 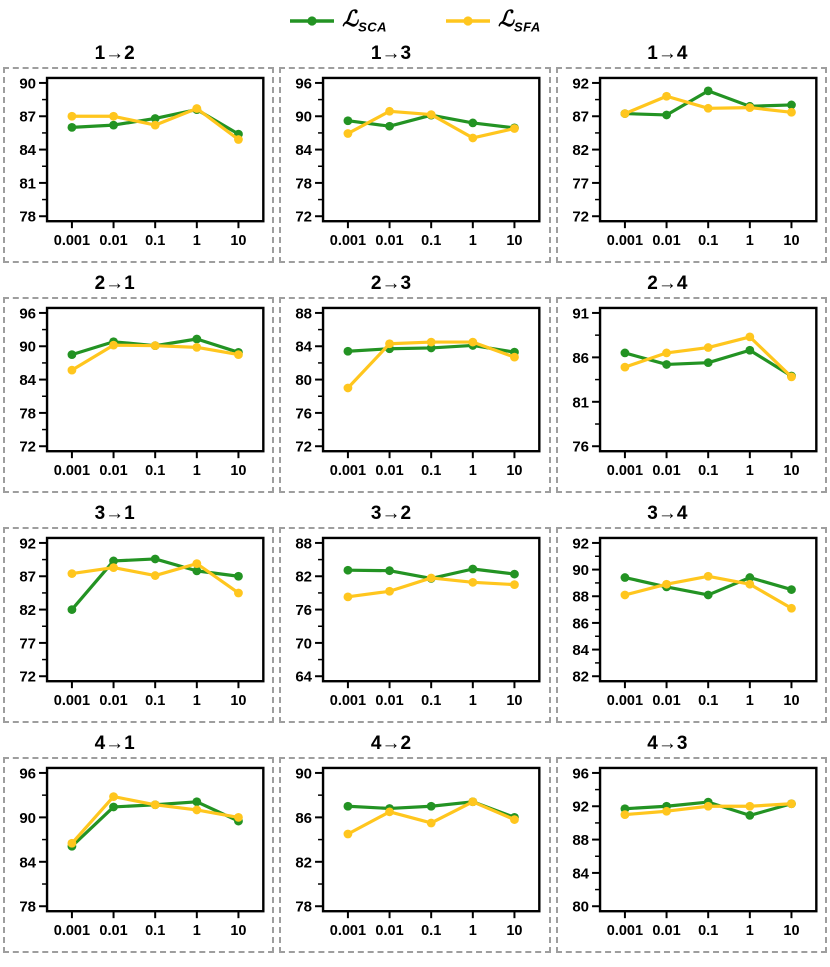 I want to click on subplot-box: 78 84 90 96 0.001 0.01 0.1 1 10, so click(x=139, y=855).